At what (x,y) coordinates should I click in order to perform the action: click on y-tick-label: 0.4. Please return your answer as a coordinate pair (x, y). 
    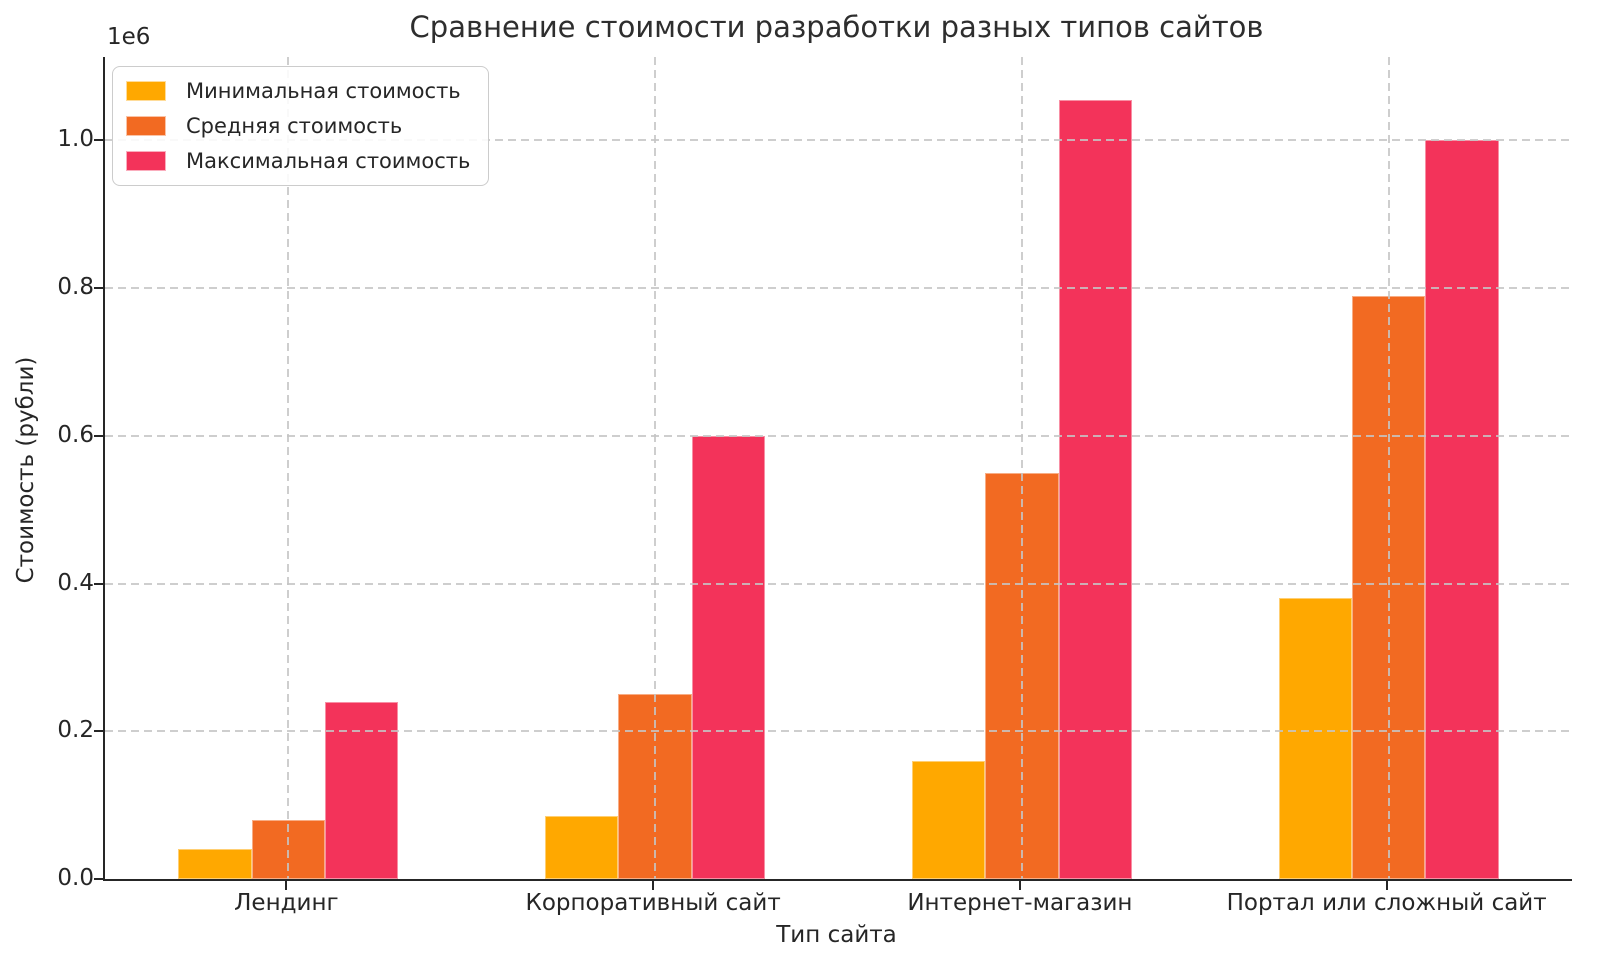
    Looking at the image, I should click on (75, 582).